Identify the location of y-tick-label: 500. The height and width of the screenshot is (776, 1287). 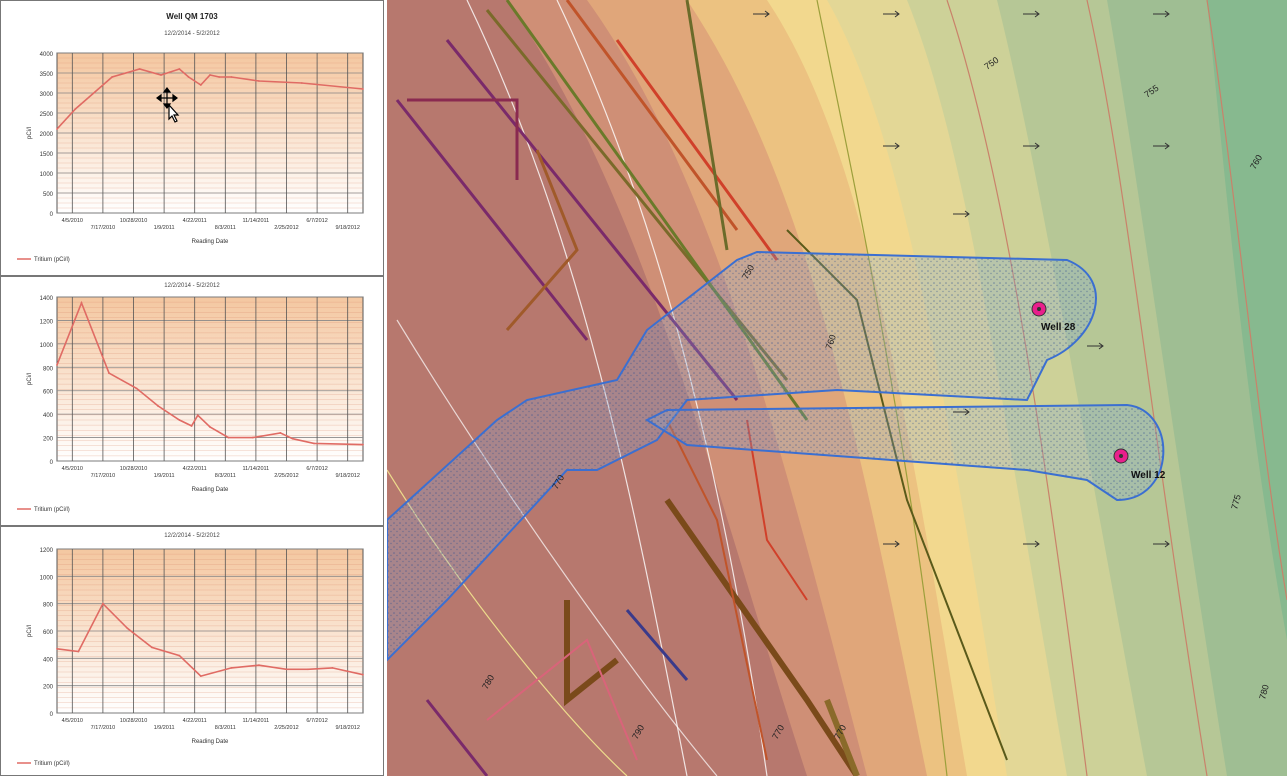
(48, 195).